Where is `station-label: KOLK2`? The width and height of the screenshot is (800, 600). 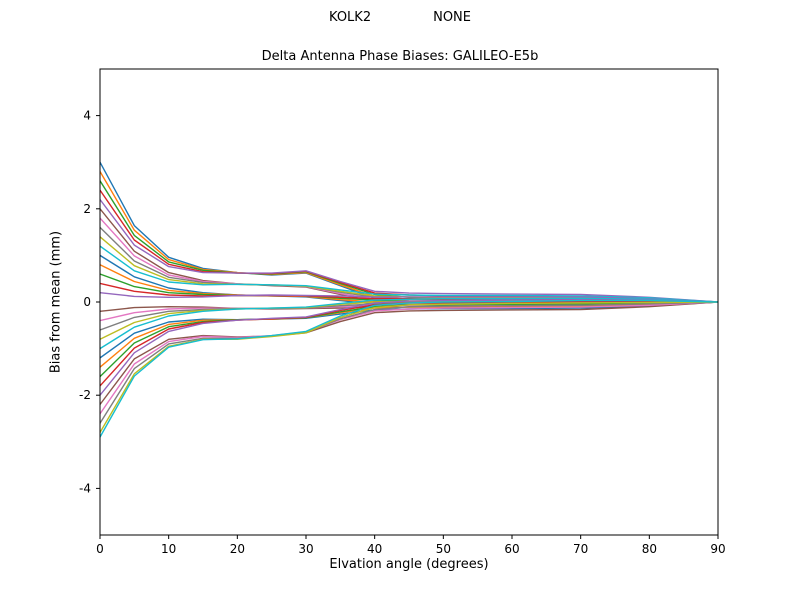
station-label: KOLK2 is located at coordinates (350, 17).